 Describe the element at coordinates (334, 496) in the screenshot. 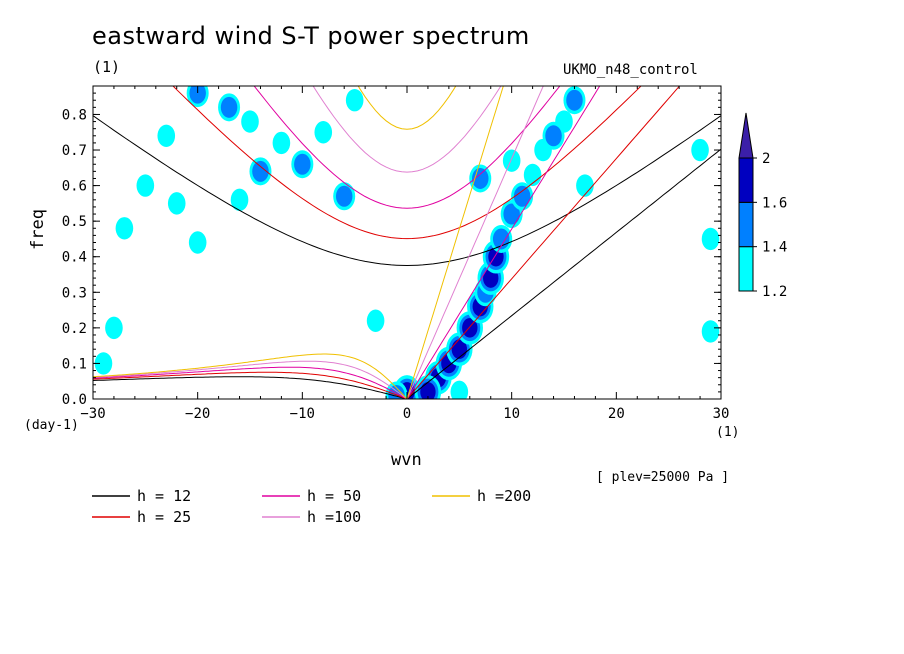

I see `legend-label: h = 50` at that location.